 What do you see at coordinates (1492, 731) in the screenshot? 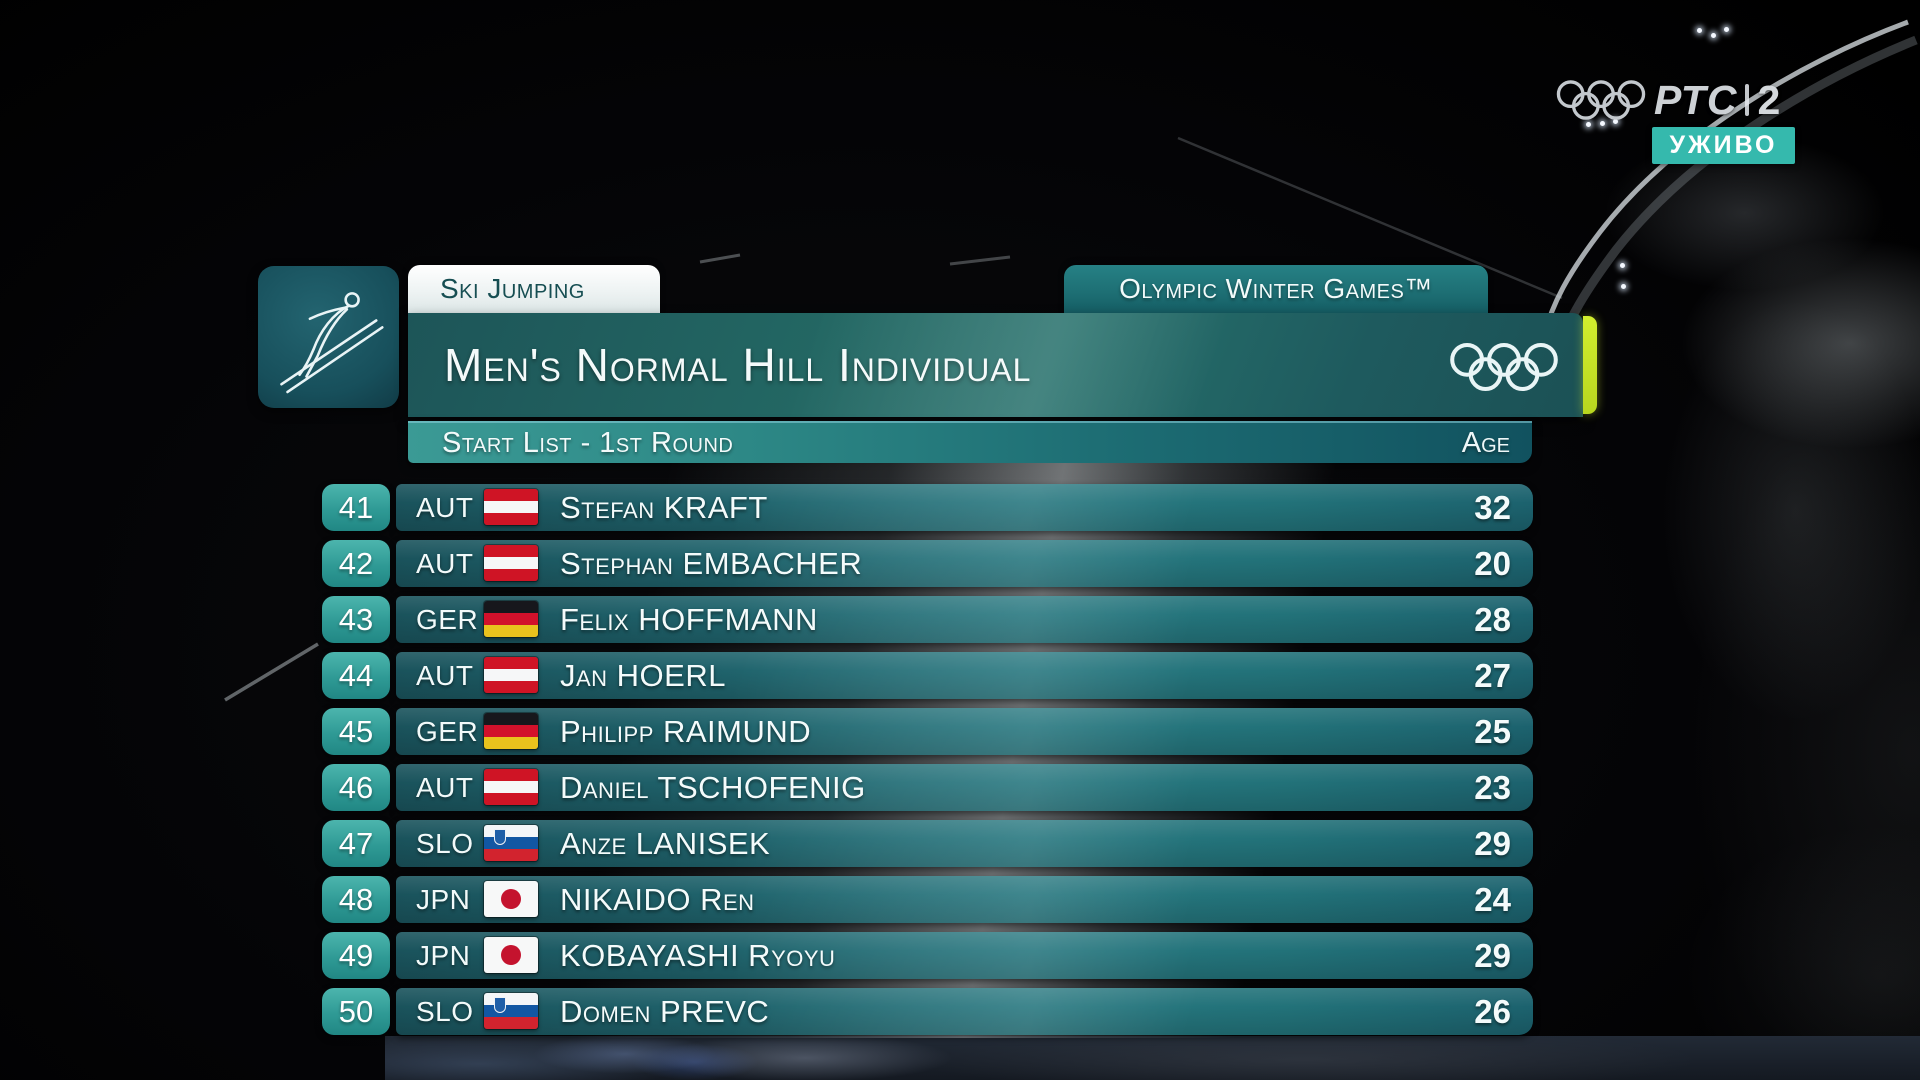
I see `athlete-age: 25` at bounding box center [1492, 731].